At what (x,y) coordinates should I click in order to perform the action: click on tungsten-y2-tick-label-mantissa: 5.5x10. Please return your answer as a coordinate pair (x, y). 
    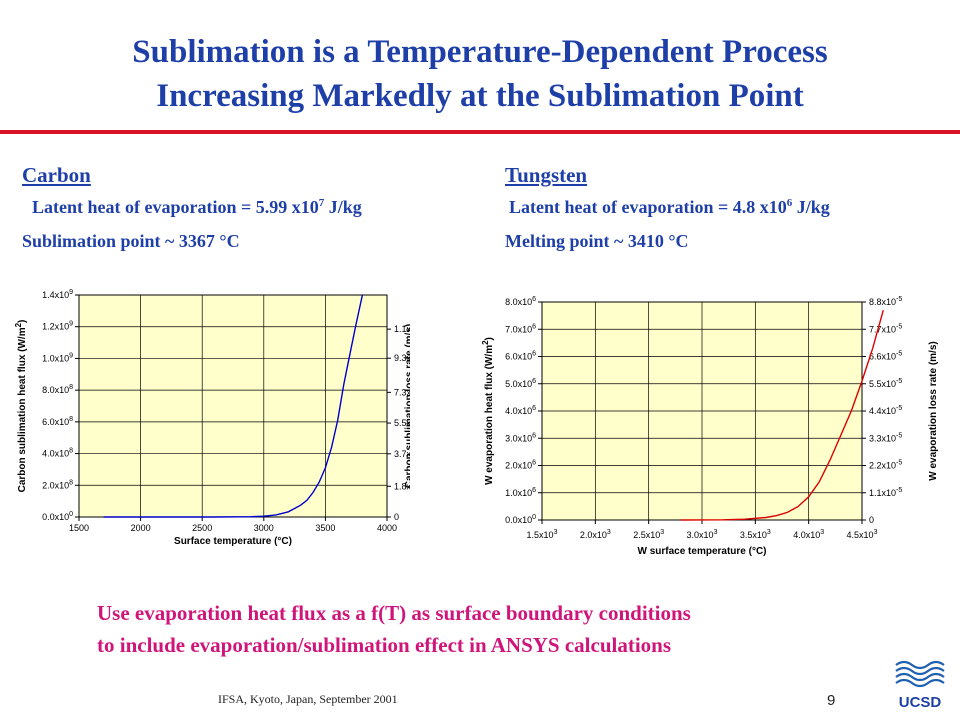
    Looking at the image, I should click on (882, 384).